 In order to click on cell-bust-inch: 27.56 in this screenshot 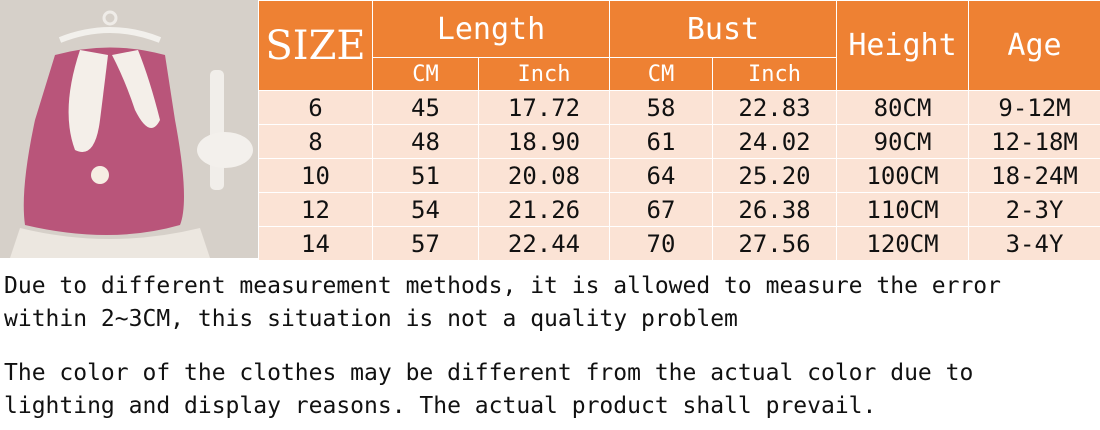, I will do `click(774, 243)`.